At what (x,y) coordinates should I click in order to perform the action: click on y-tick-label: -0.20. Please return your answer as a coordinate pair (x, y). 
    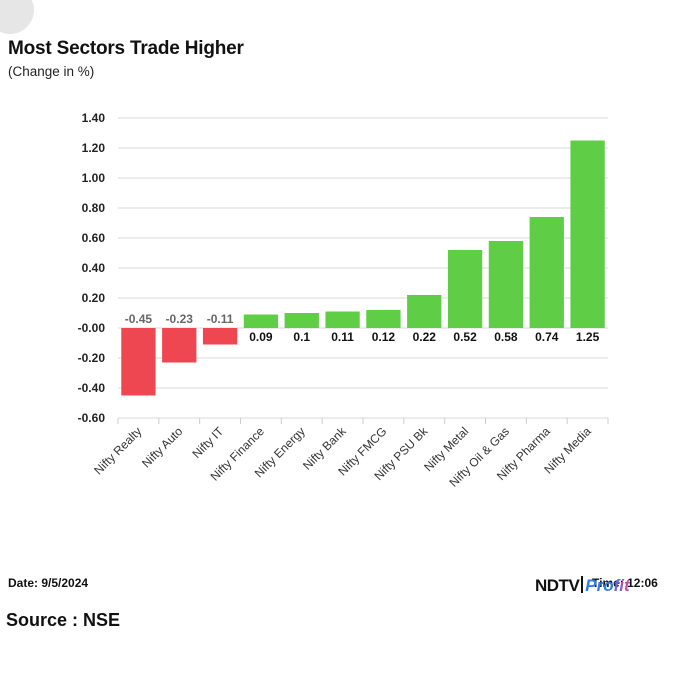
    Looking at the image, I should click on (92, 358).